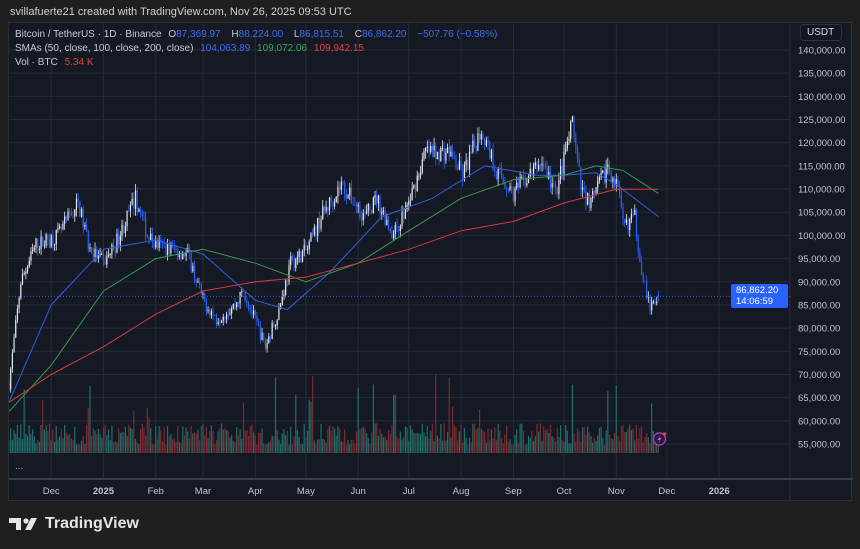  Describe the element at coordinates (822, 143) in the screenshot. I see `y-tick-label: 120,000.00` at that location.